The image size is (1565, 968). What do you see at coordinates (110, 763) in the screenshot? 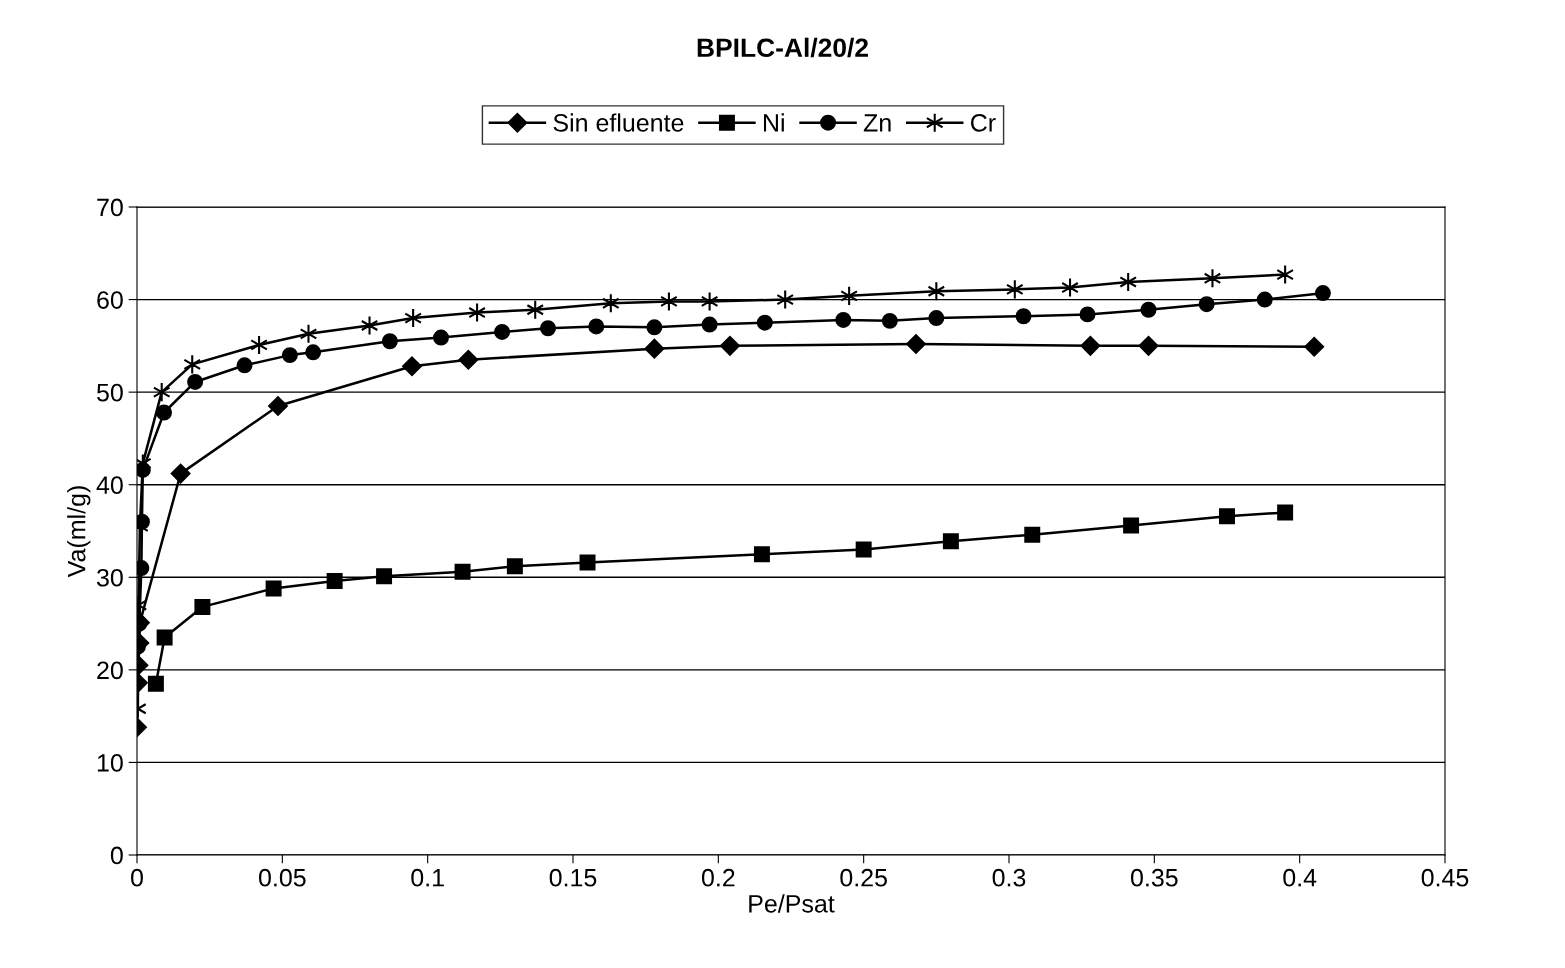
I see `y-tick-label: 10` at bounding box center [110, 763].